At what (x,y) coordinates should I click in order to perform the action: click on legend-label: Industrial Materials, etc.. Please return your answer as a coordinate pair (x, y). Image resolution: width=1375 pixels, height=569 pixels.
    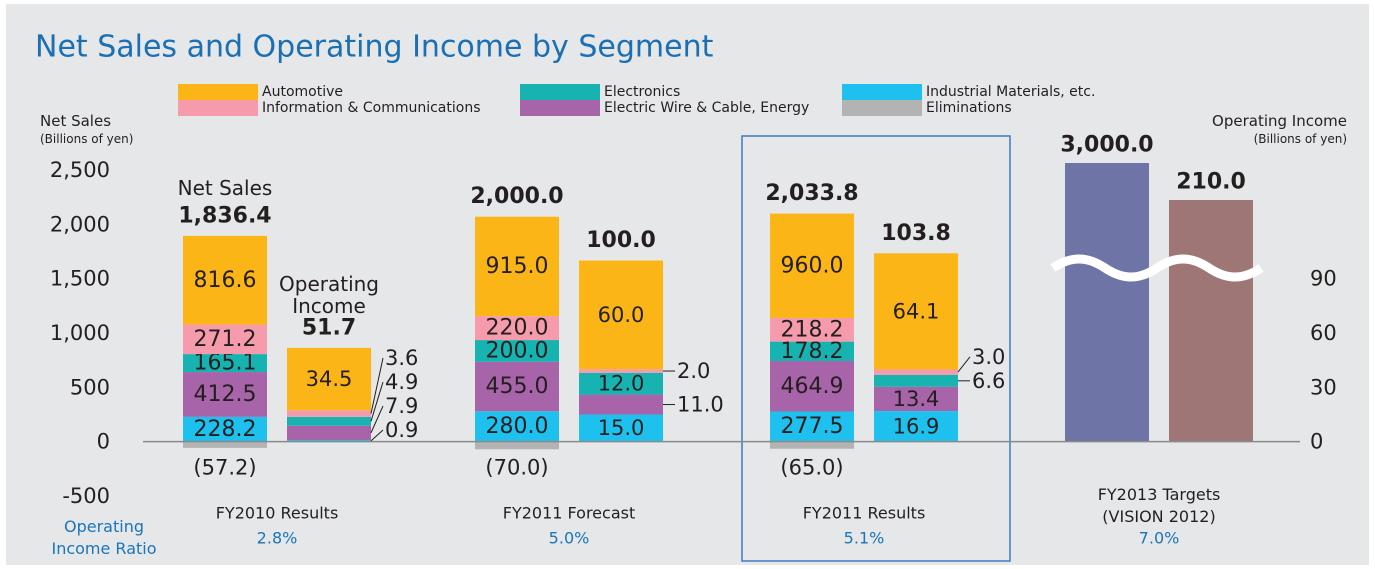
    Looking at the image, I should click on (1010, 92).